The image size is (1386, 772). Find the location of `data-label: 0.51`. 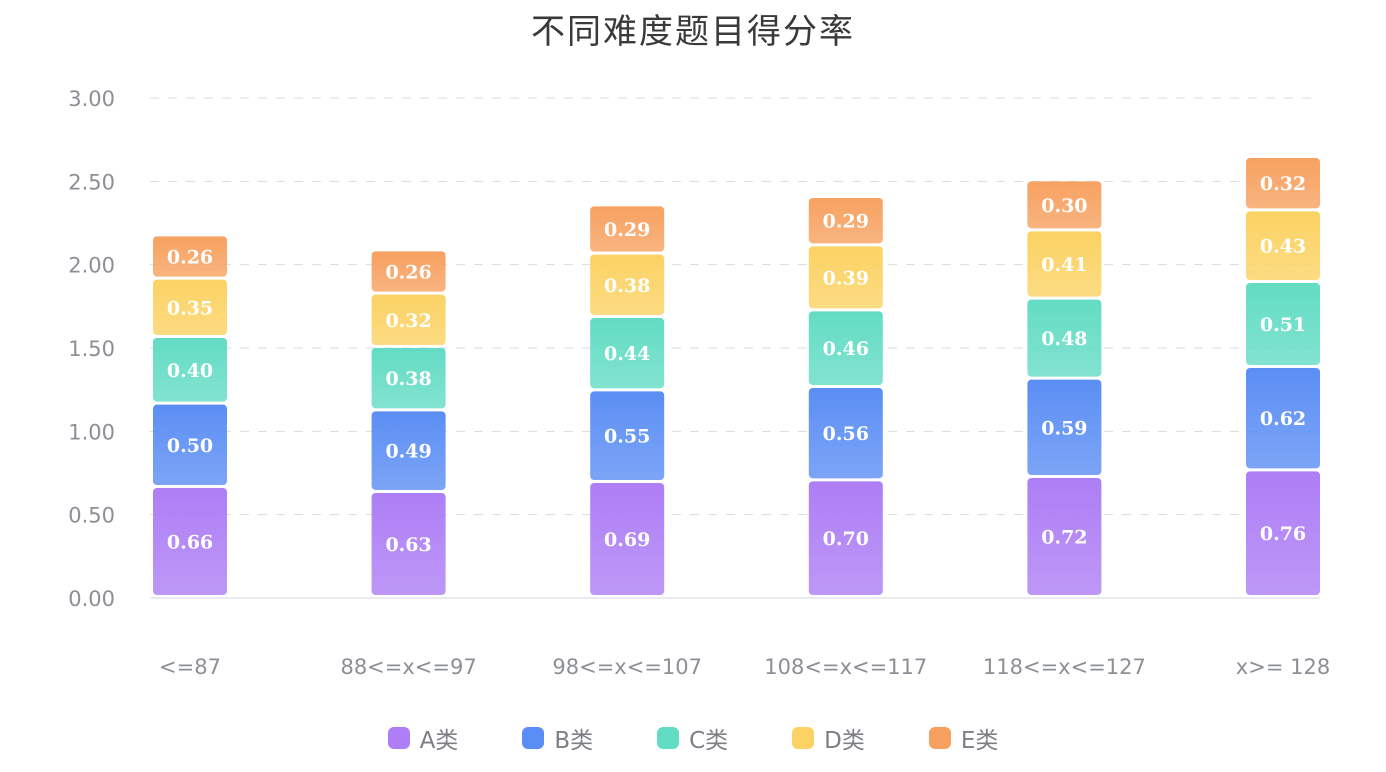

data-label: 0.51 is located at coordinates (1283, 325).